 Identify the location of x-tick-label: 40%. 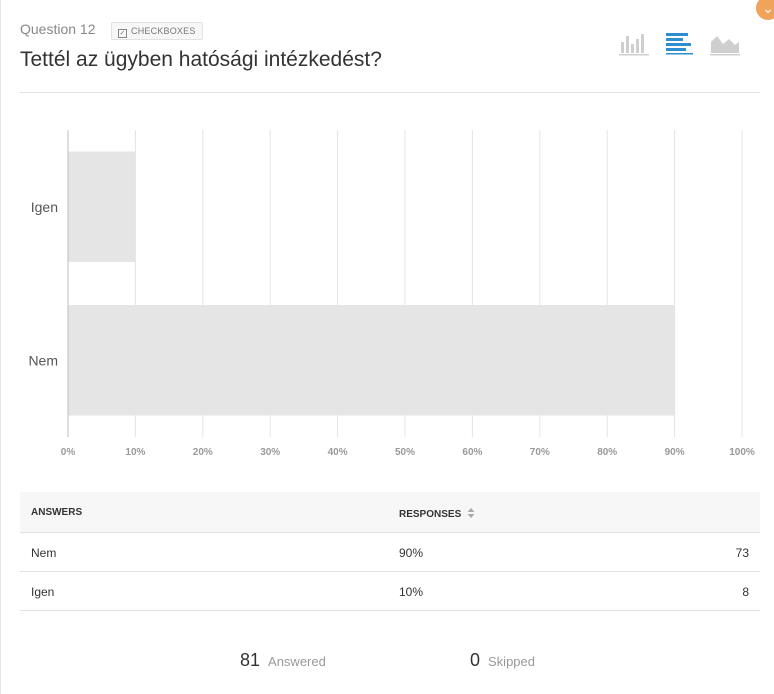
(338, 452).